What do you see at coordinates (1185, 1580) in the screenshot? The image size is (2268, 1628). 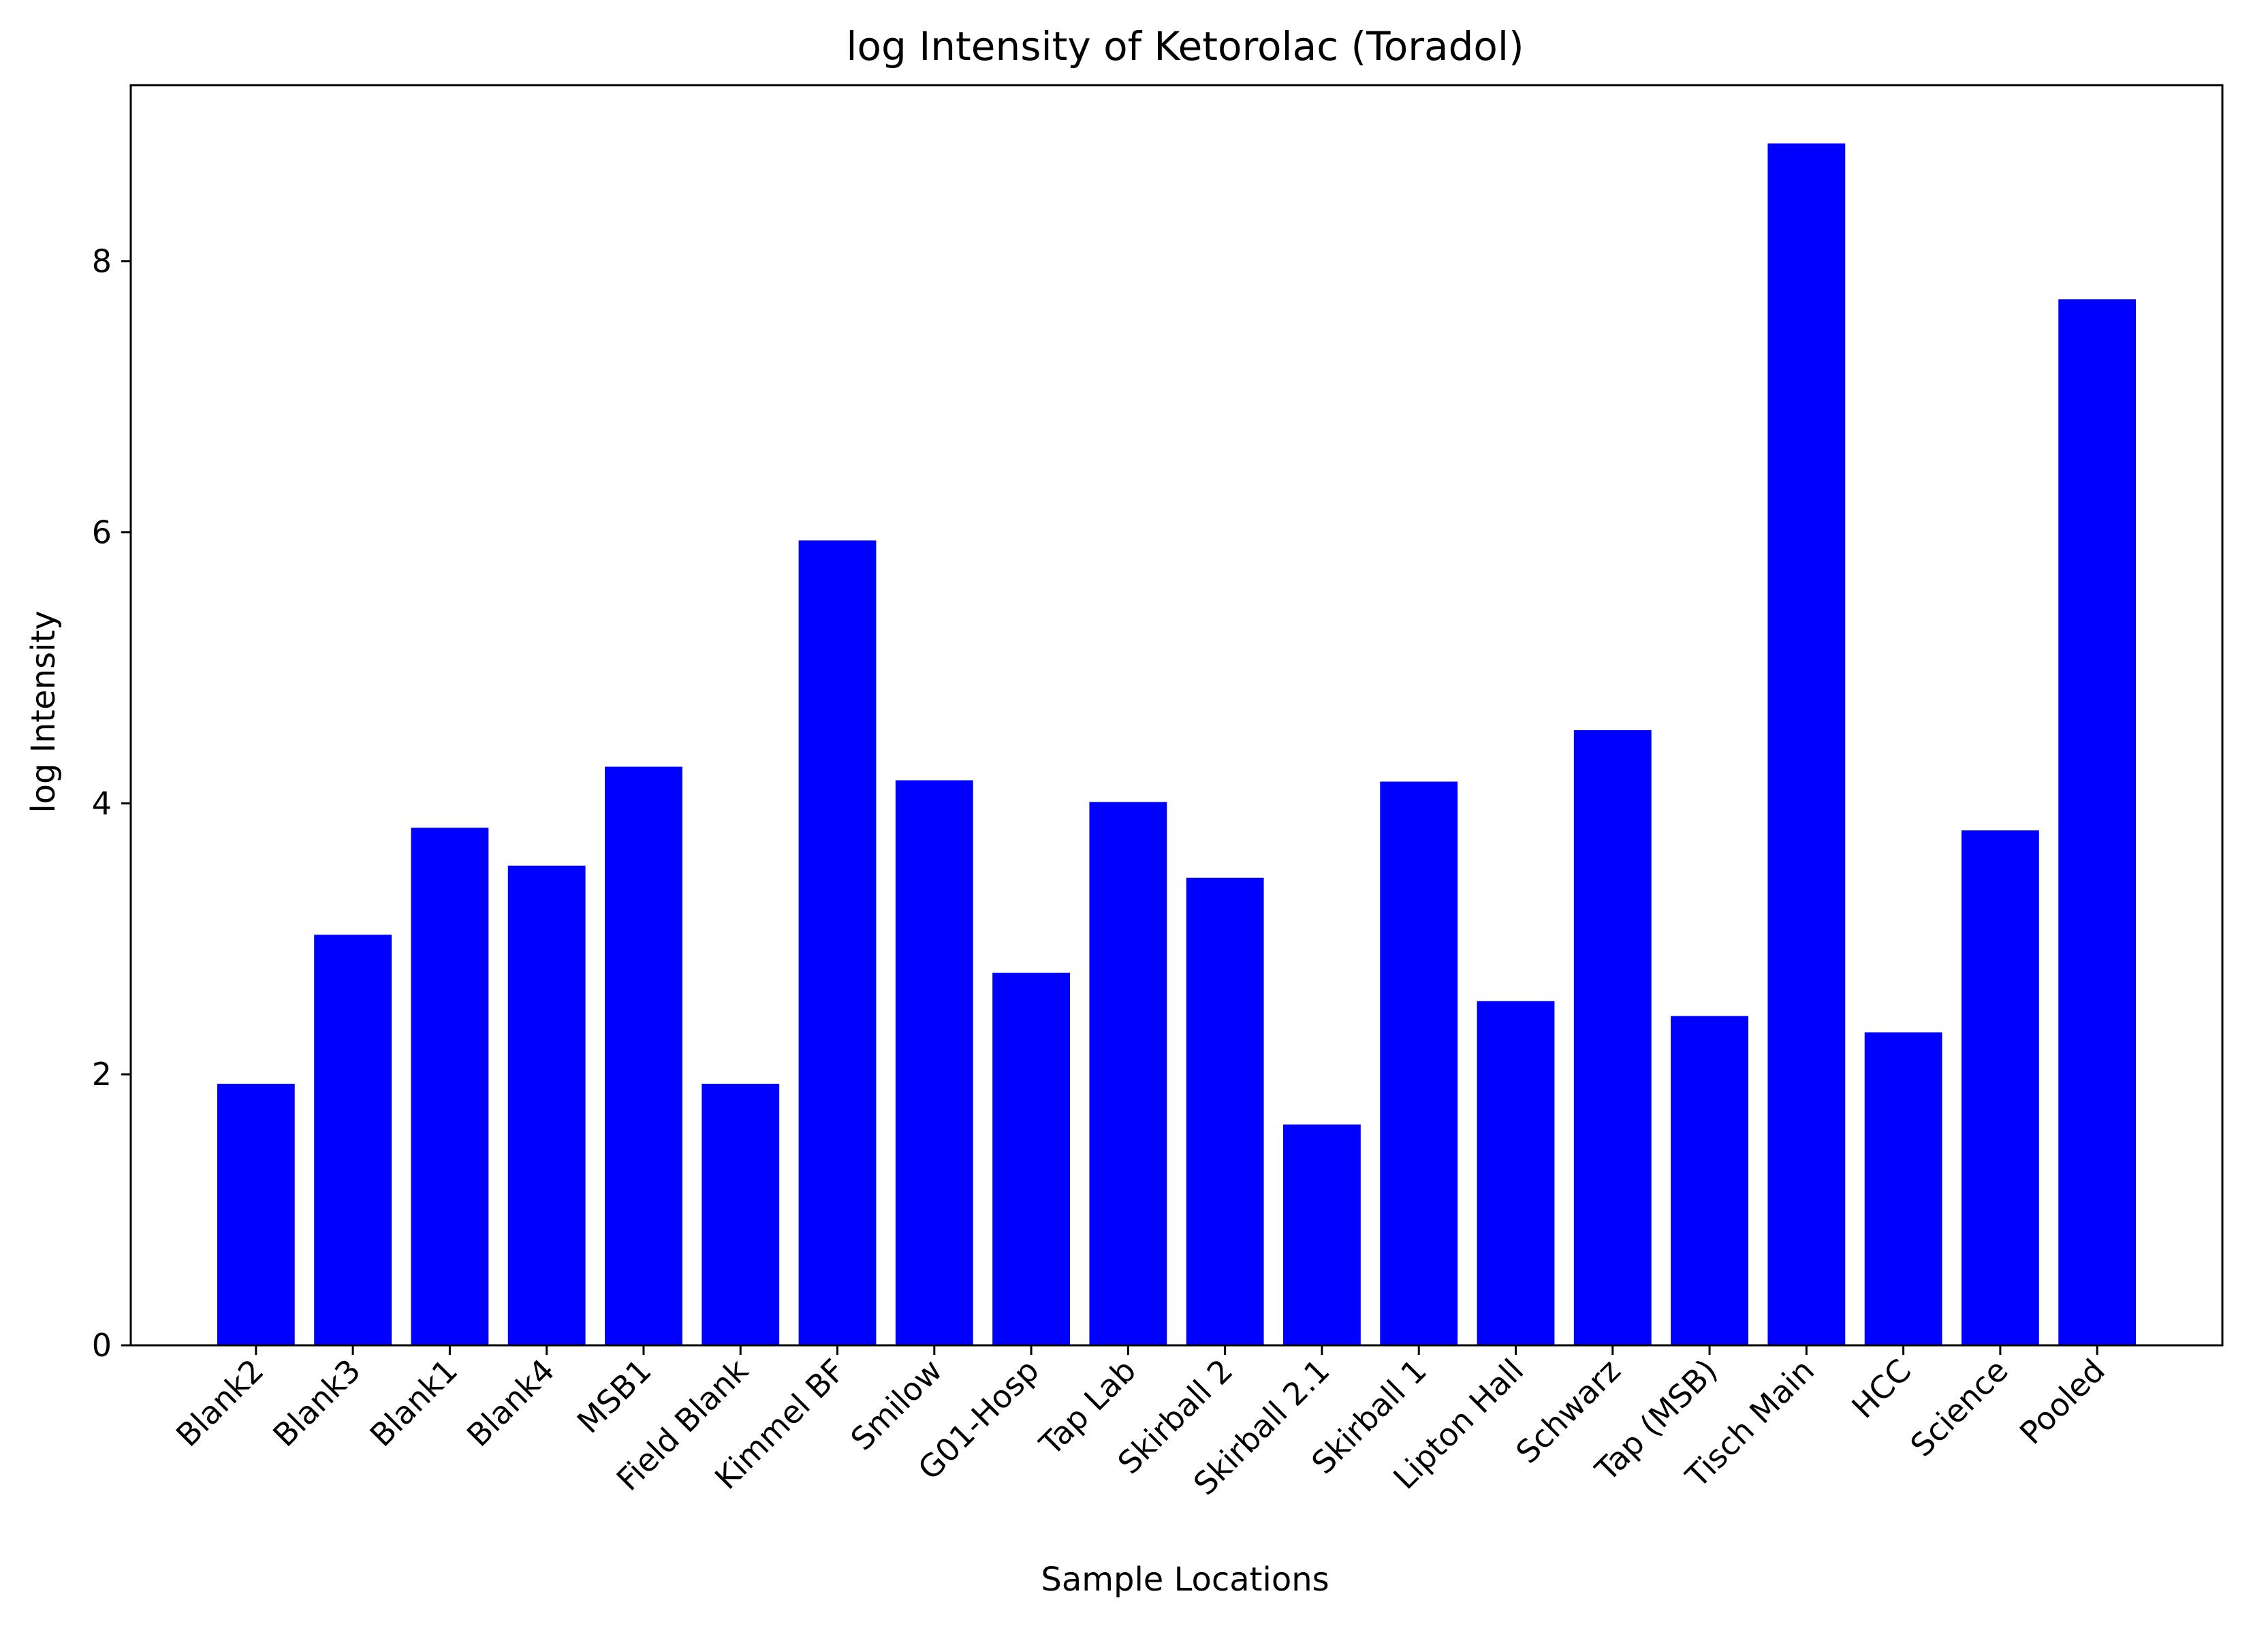 I see `x-axis-label: Sample Locations` at bounding box center [1185, 1580].